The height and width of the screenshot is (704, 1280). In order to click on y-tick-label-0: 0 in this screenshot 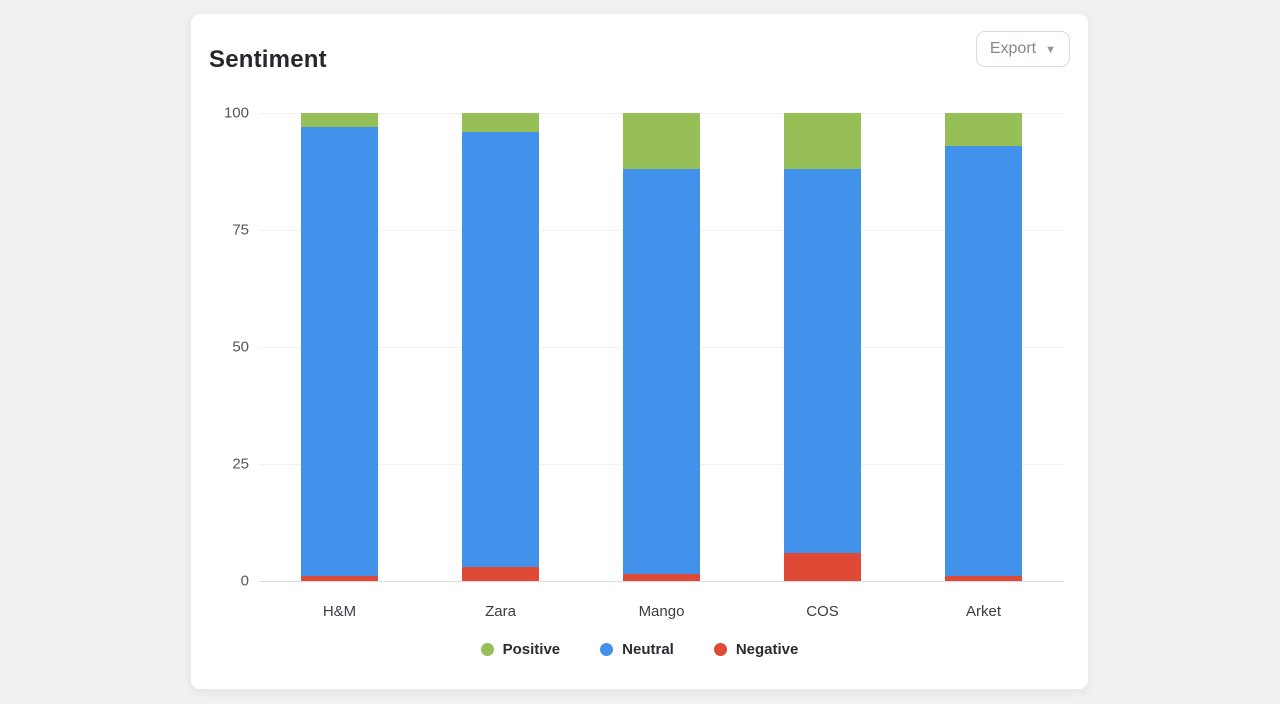, I will do `click(244, 581)`.